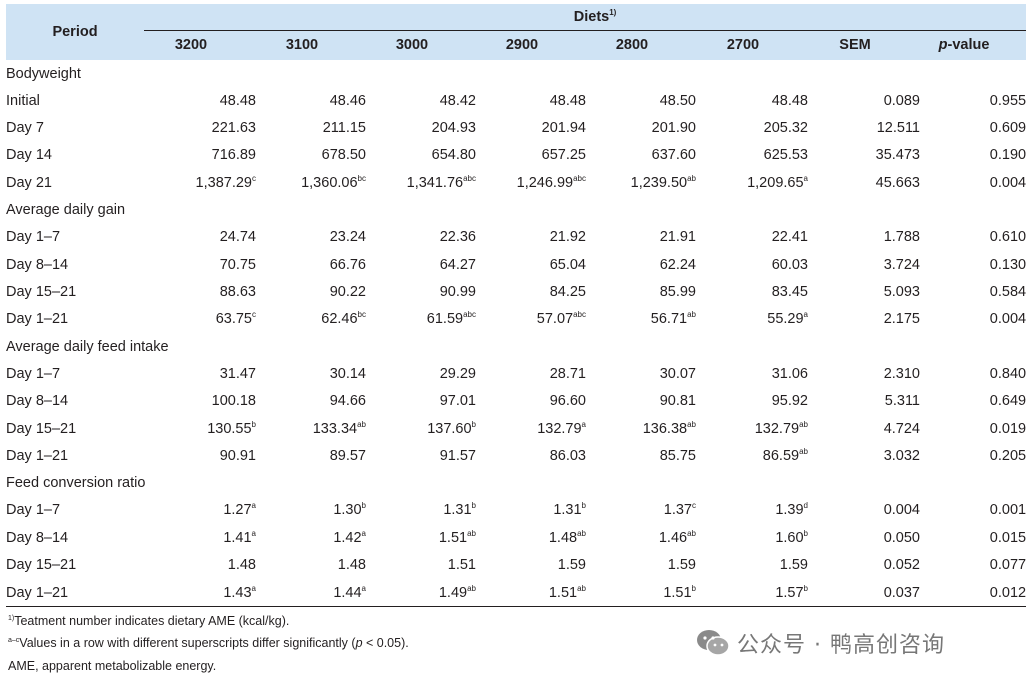 The image size is (1030, 685). What do you see at coordinates (789, 510) in the screenshot?
I see `cell-value: 1.39` at bounding box center [789, 510].